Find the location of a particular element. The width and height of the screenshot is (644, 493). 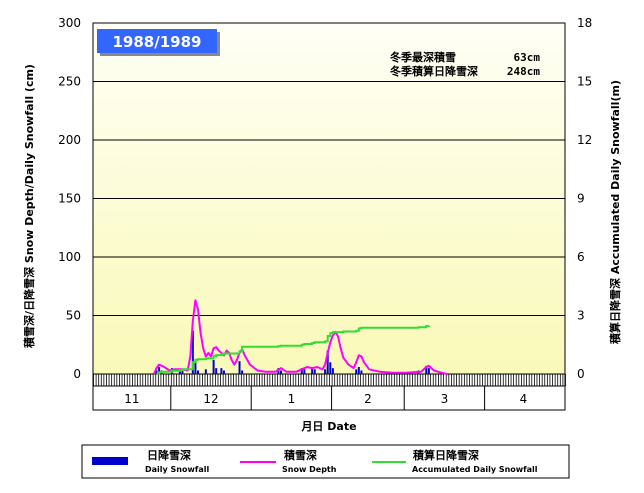

left-axis-ticks: 0 50 100 150 200 250 300 is located at coordinates (69, 198).